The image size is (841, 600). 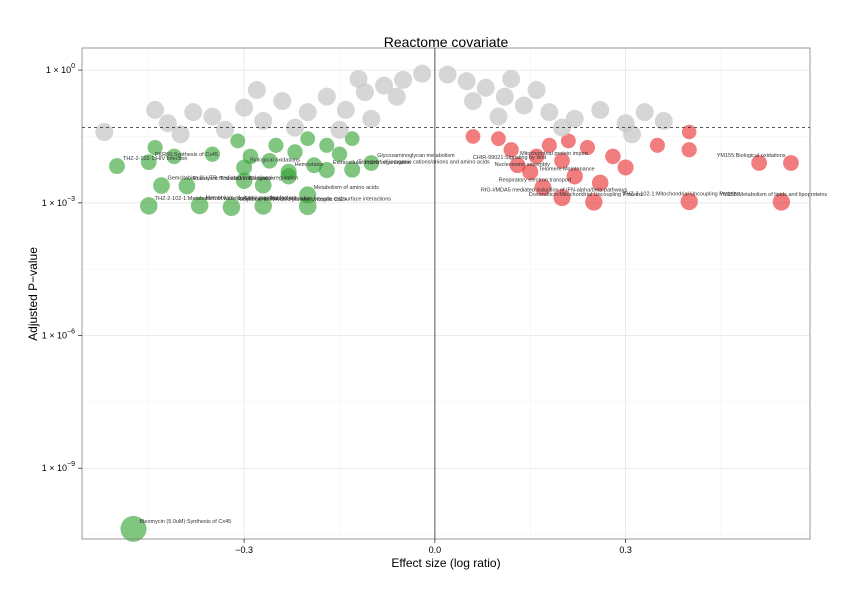 I want to click on point-label: PKR66:Synthesis of Cx45, so click(x=186, y=155).